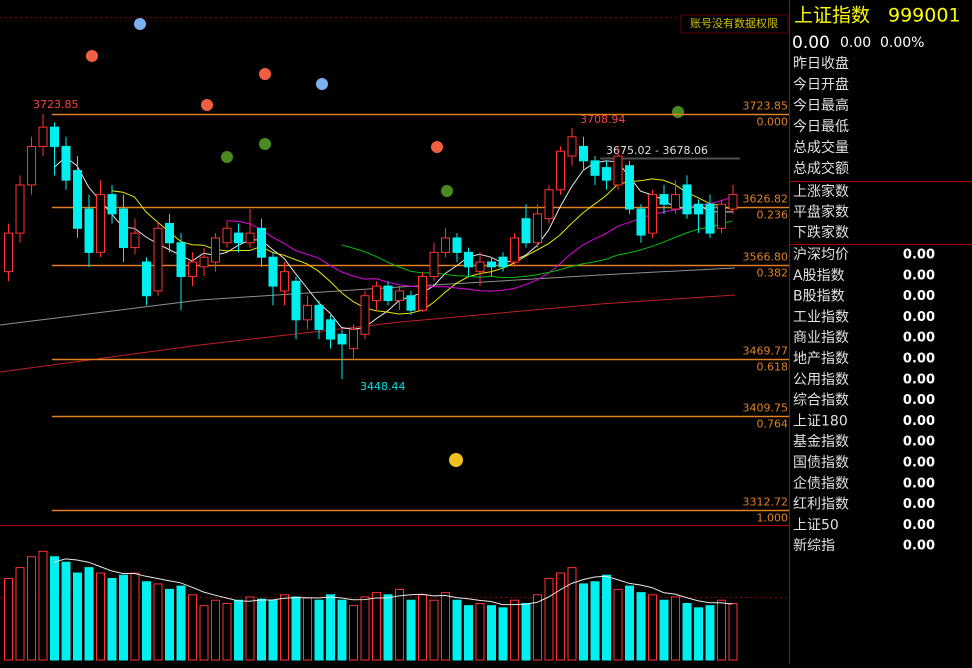 The width and height of the screenshot is (972, 668). What do you see at coordinates (811, 43) in the screenshot?
I see `price: 0.00` at bounding box center [811, 43].